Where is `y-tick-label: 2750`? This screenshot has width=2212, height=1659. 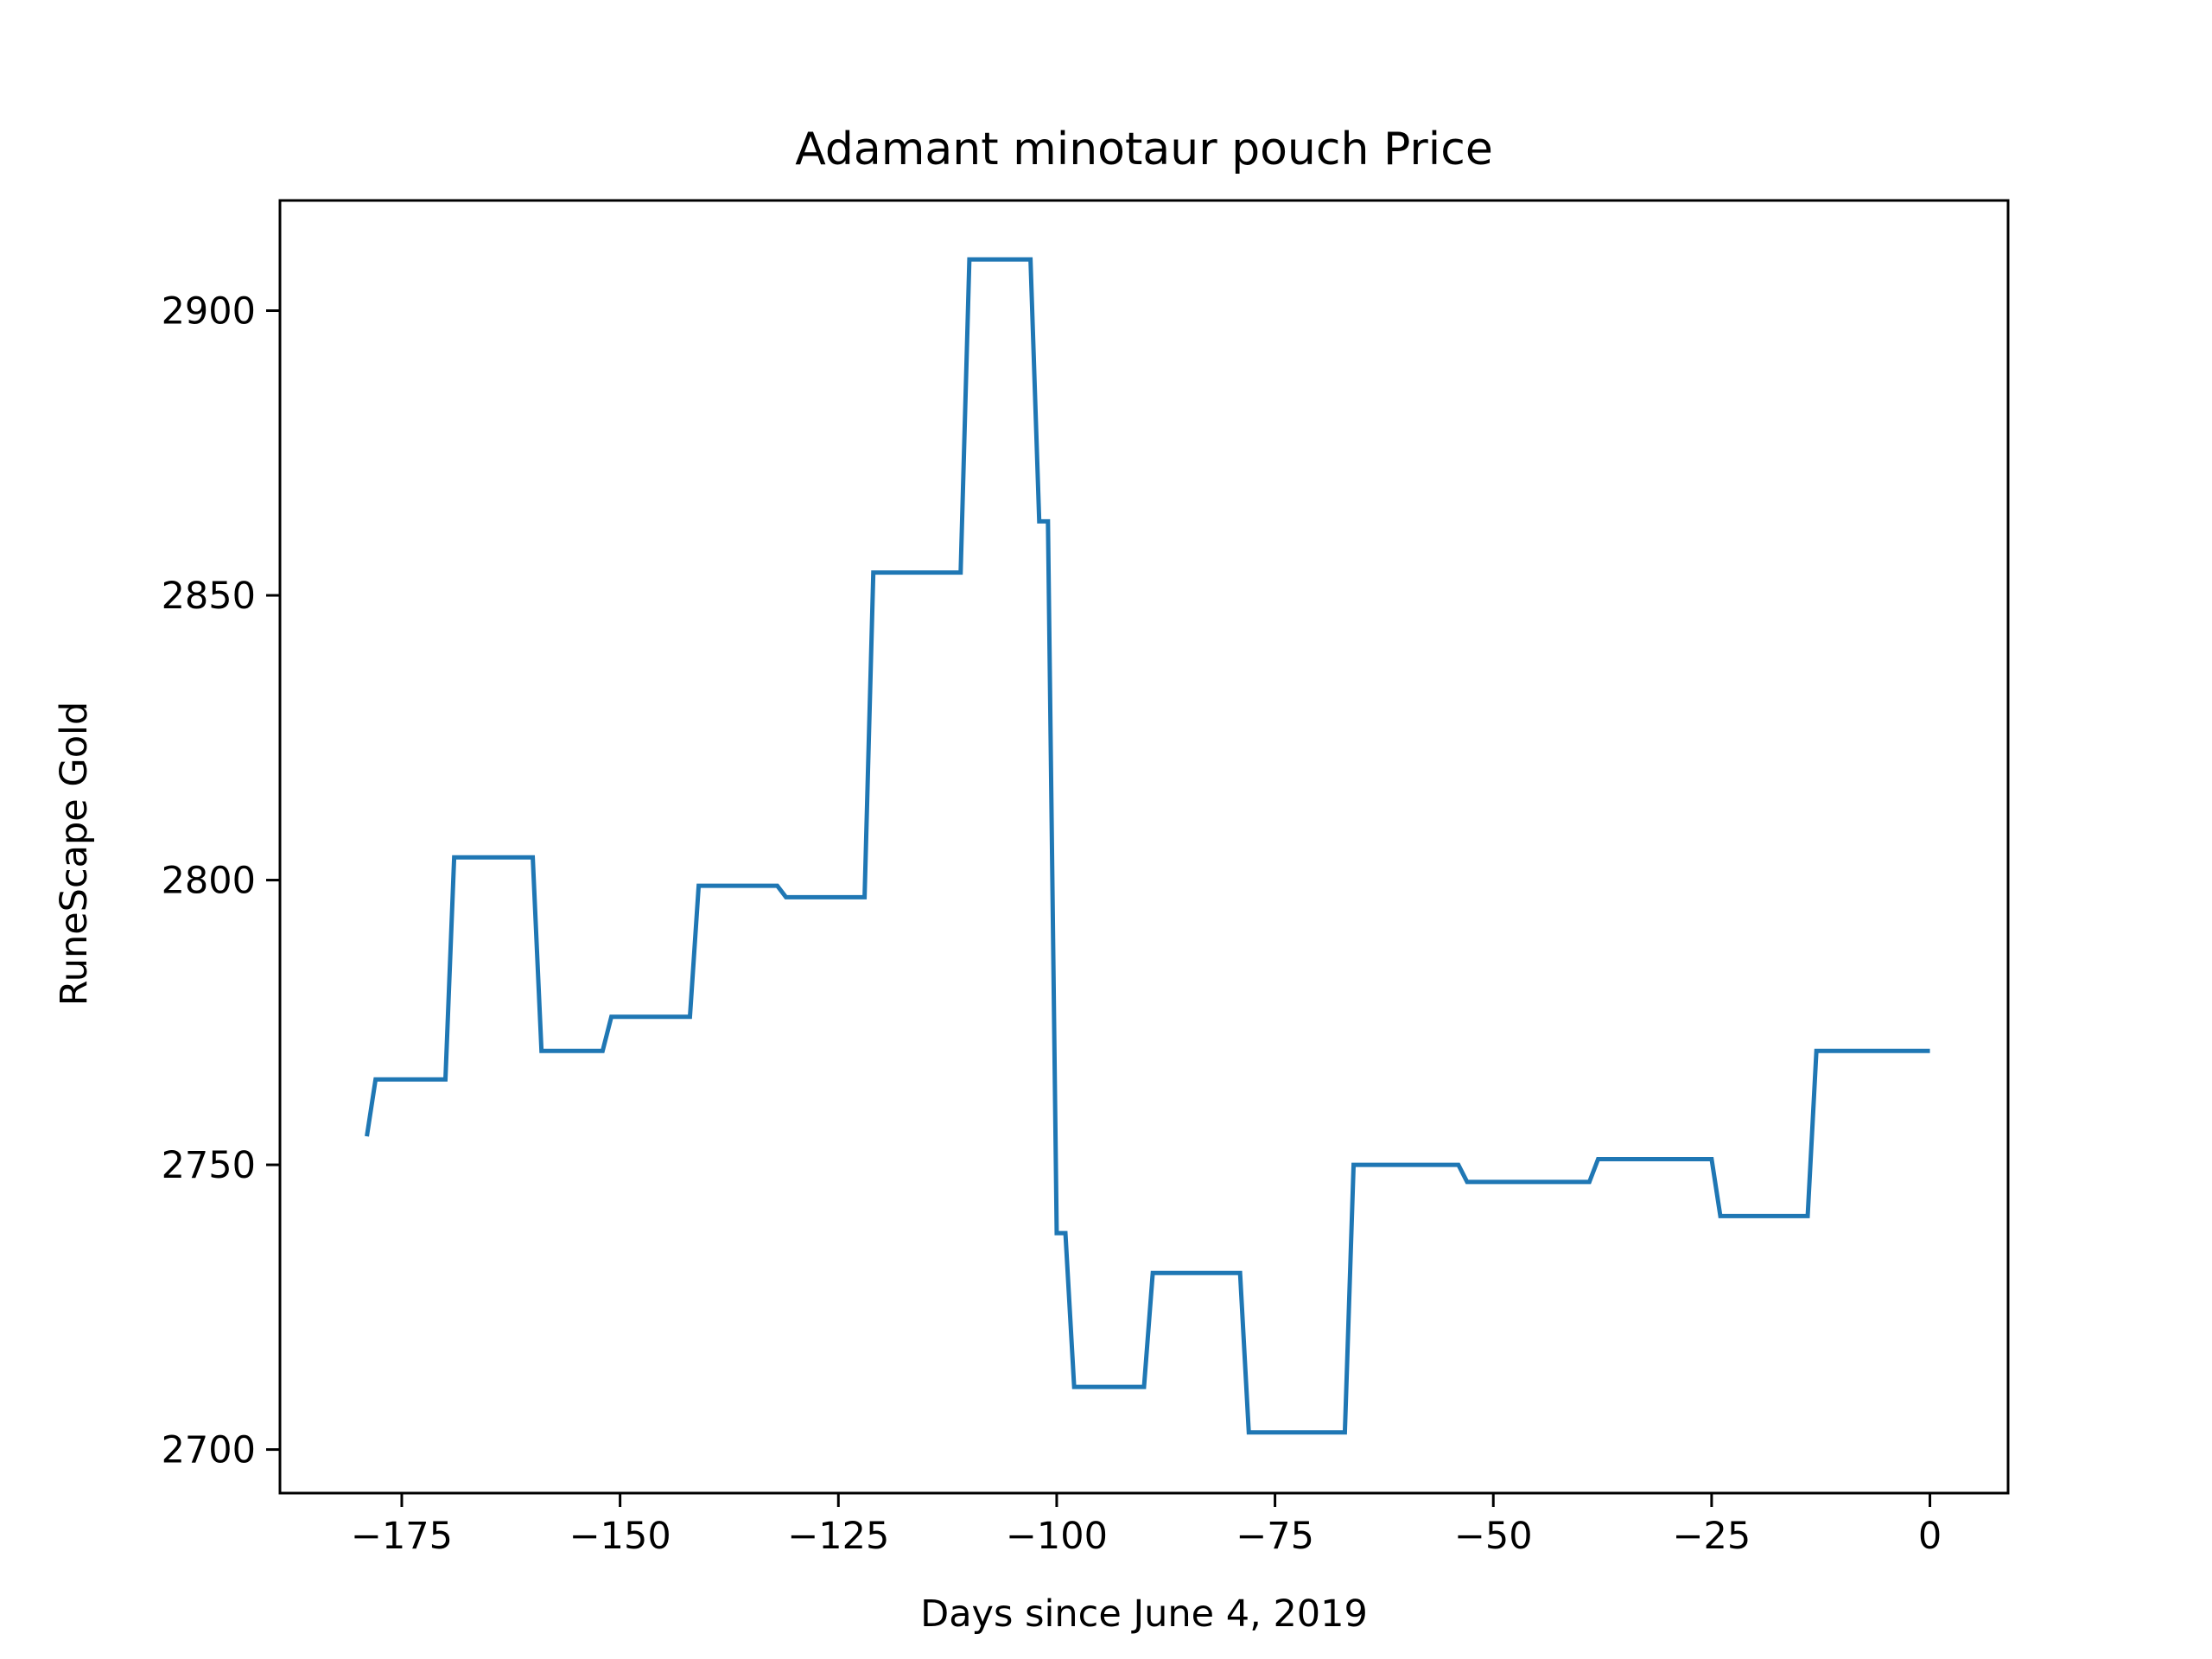
y-tick-label: 2750 is located at coordinates (209, 1165).